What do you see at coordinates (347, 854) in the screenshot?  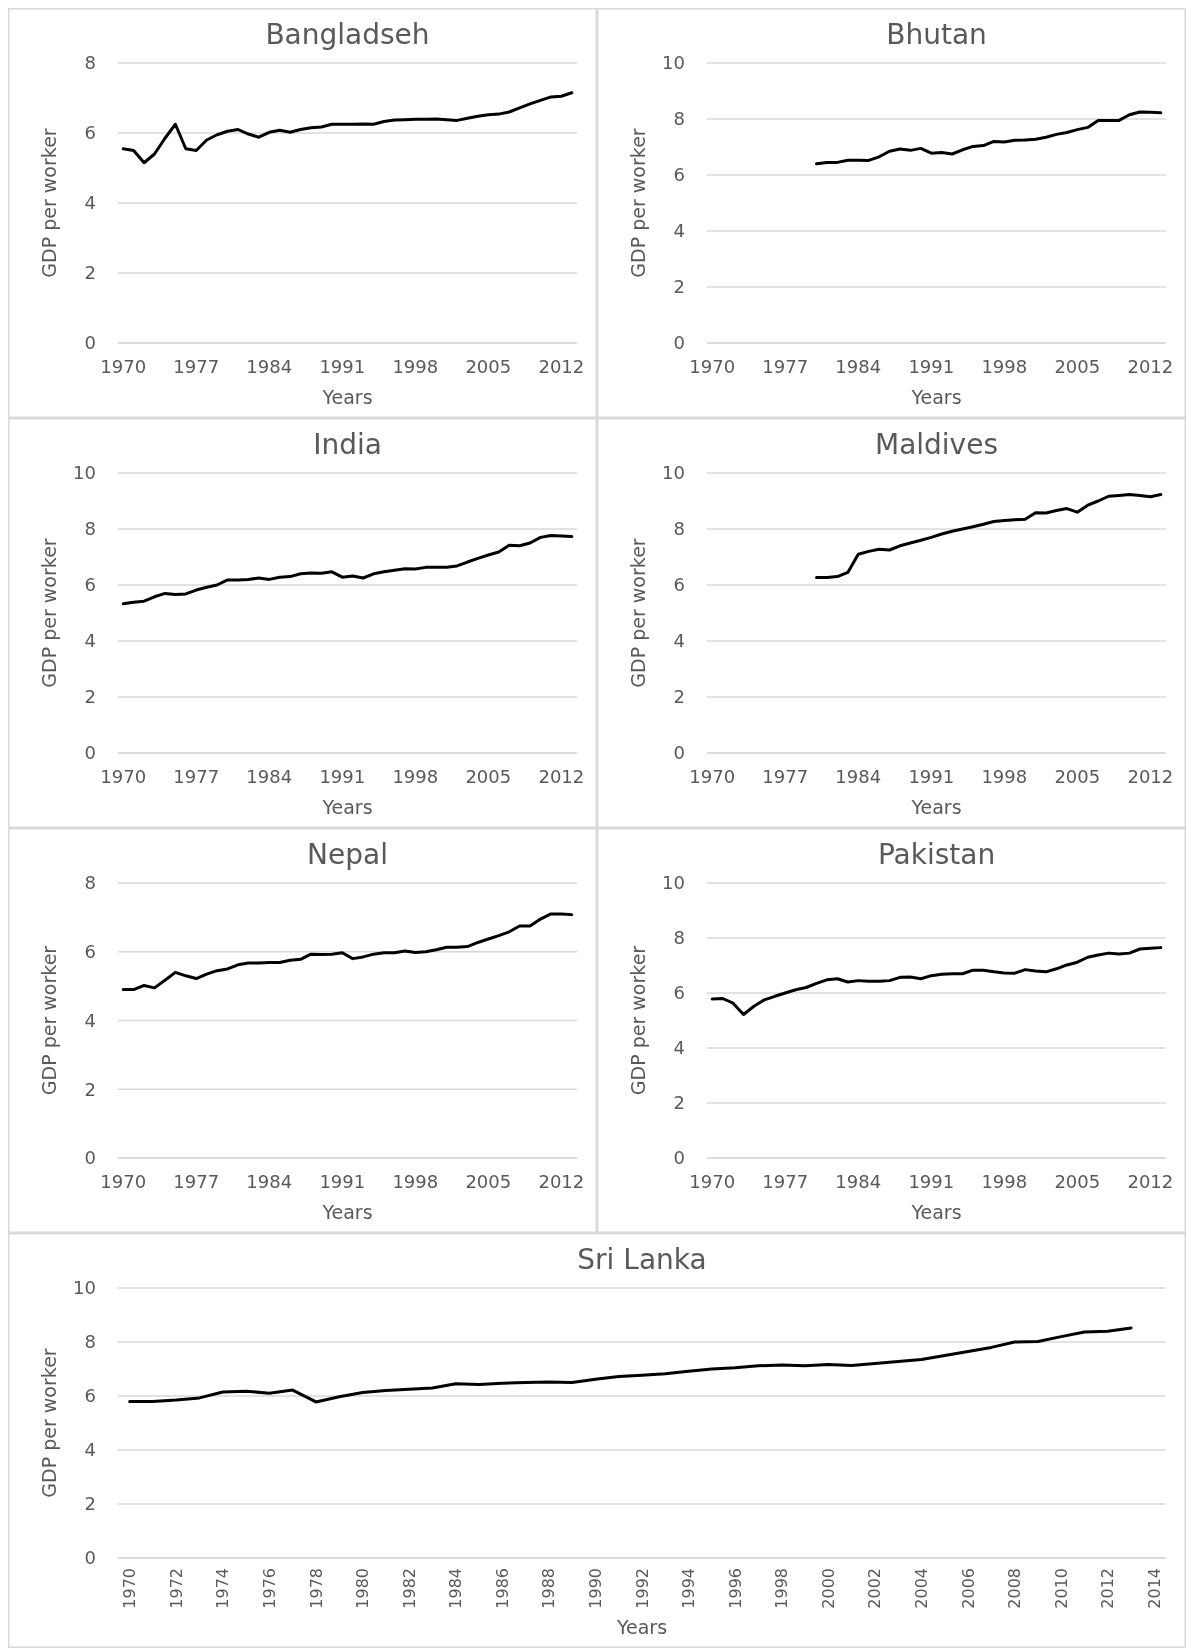 I see `chart-title: Nepal` at bounding box center [347, 854].